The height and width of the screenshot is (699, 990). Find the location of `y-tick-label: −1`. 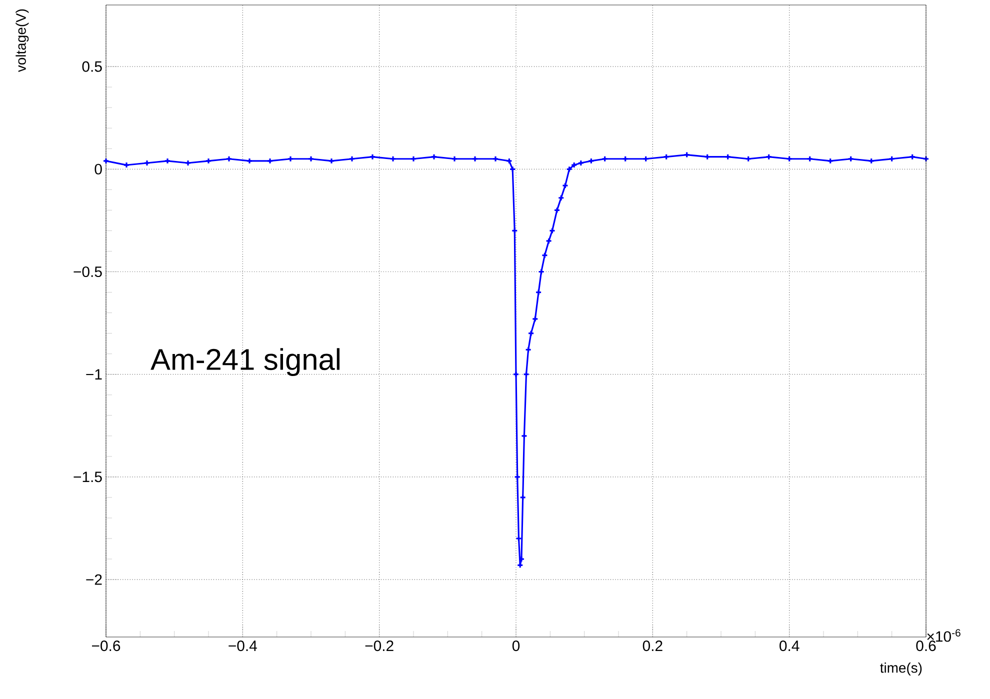

y-tick-label: −1 is located at coordinates (94, 374).